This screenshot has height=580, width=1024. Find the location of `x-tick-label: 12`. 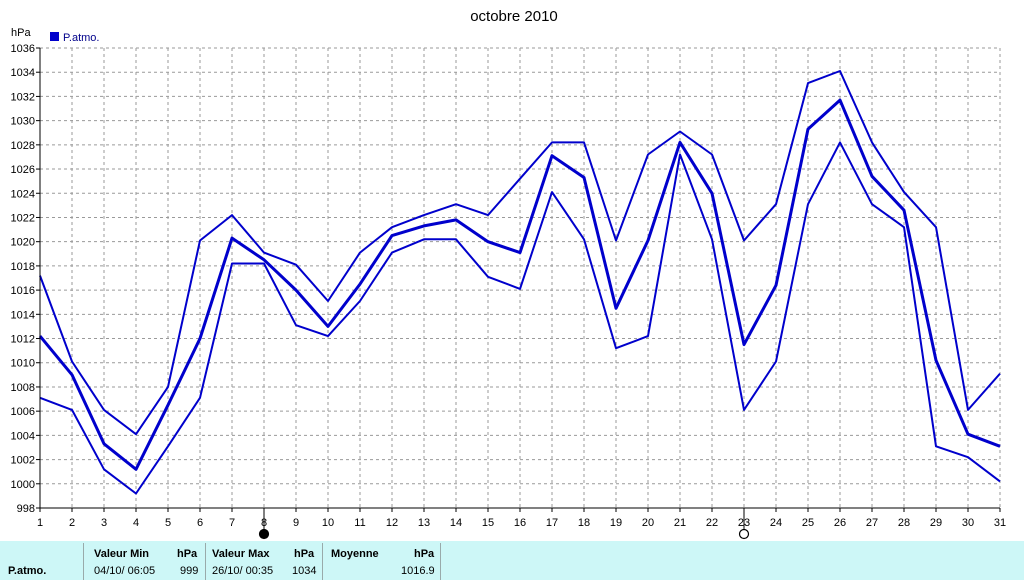

x-tick-label: 12 is located at coordinates (392, 523).